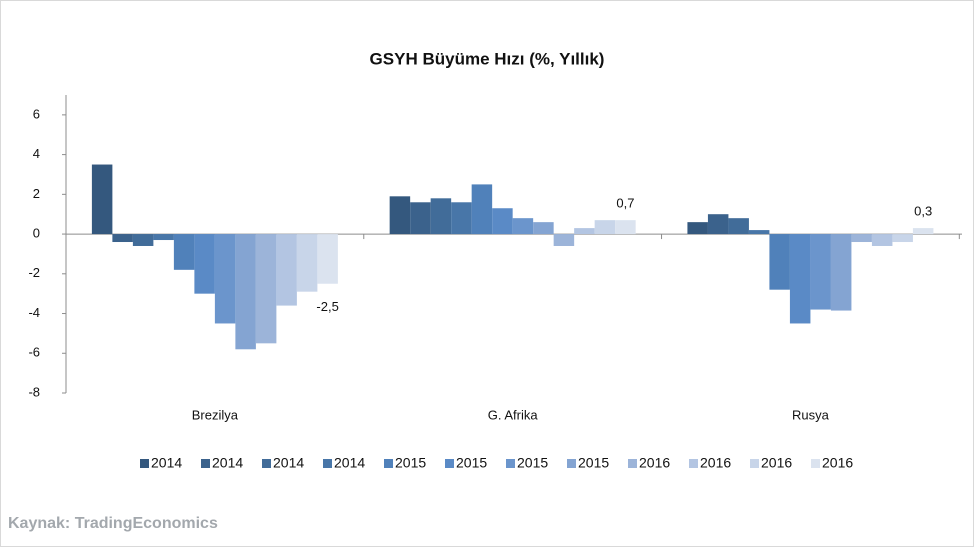 The height and width of the screenshot is (547, 974). I want to click on data-label: -2,5, so click(327, 306).